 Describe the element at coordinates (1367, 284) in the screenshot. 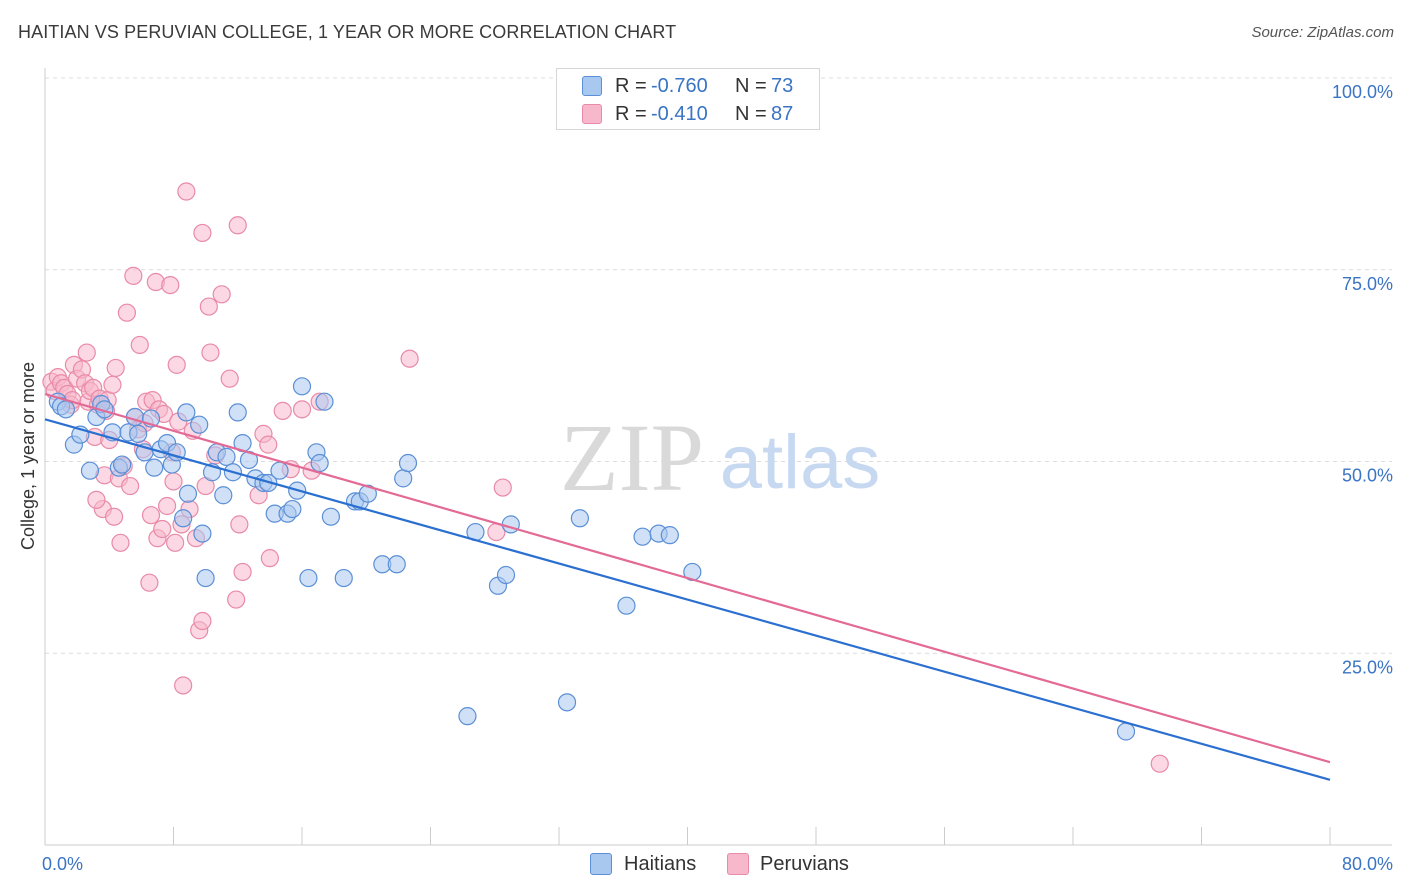

I see `y-tick-label: 75.0%` at that location.